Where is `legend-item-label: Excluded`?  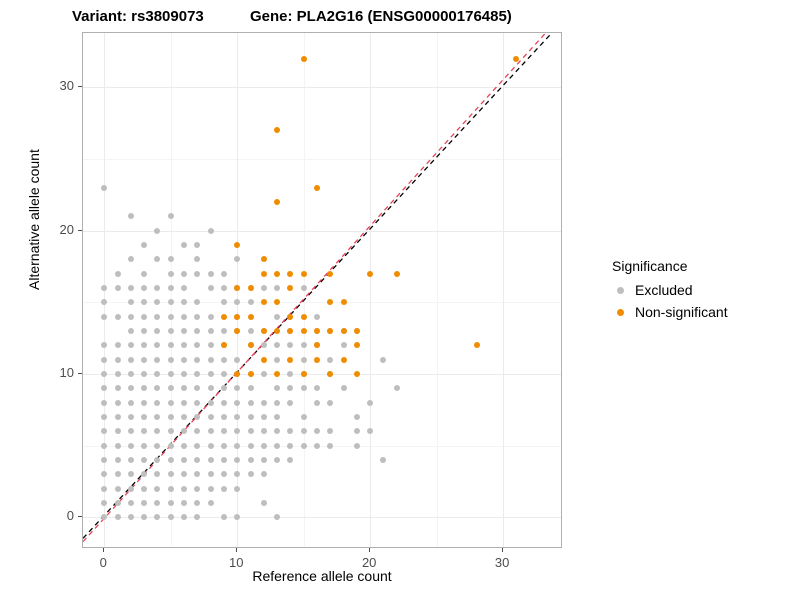 legend-item-label: Excluded is located at coordinates (664, 290).